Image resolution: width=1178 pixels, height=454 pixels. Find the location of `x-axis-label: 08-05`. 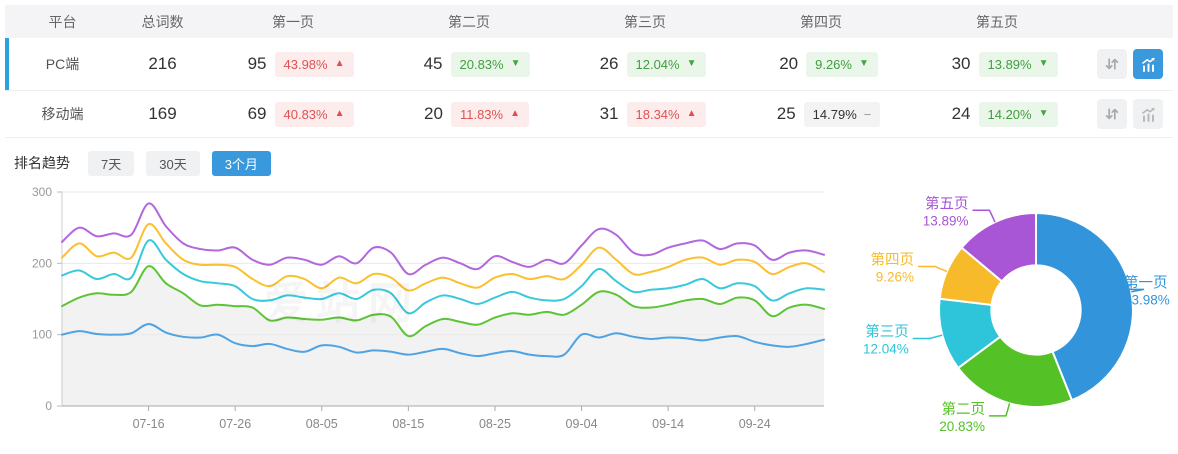

x-axis-label: 08-05 is located at coordinates (322, 424).